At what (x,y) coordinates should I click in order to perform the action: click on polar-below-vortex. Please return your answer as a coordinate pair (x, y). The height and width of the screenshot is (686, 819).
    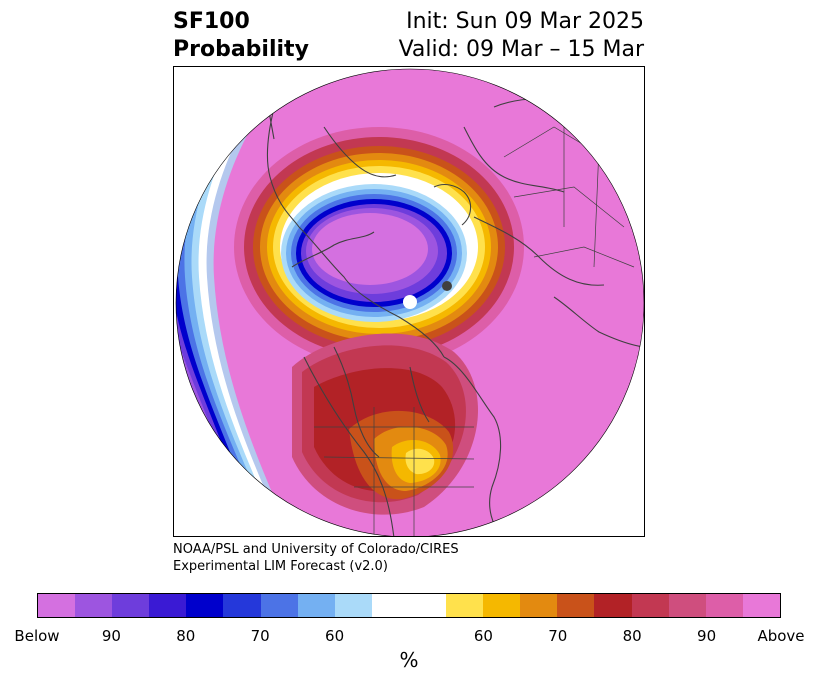
    Looking at the image, I should click on (374, 253).